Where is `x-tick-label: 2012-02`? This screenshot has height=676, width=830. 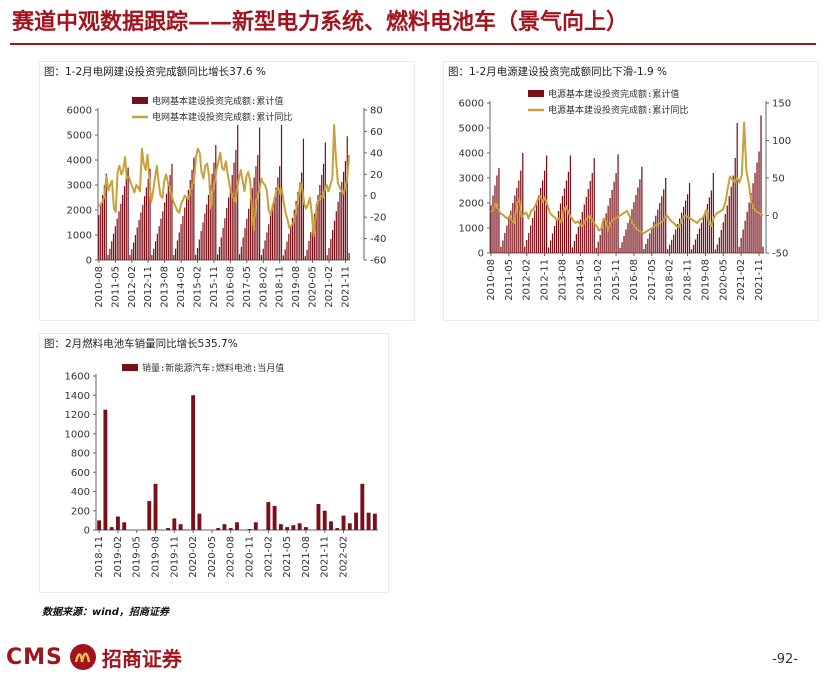 x-tick-label: 2012-02 is located at coordinates (132, 287).